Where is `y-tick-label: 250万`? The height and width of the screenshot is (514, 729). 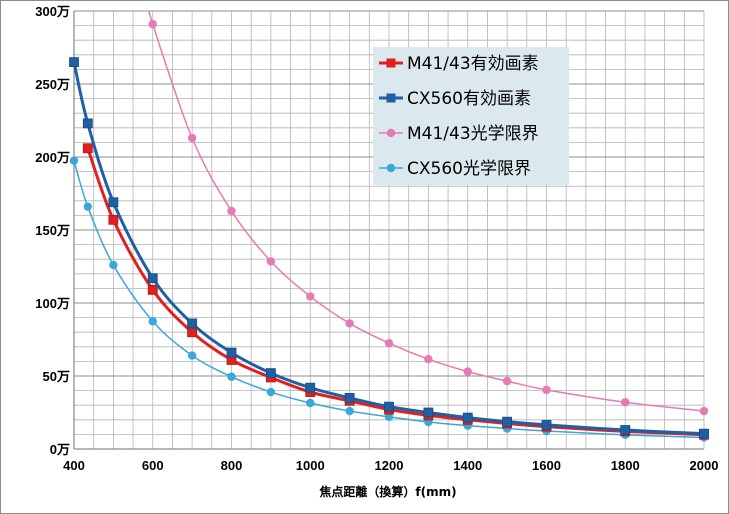 y-tick-label: 250万 is located at coordinates (52, 84).